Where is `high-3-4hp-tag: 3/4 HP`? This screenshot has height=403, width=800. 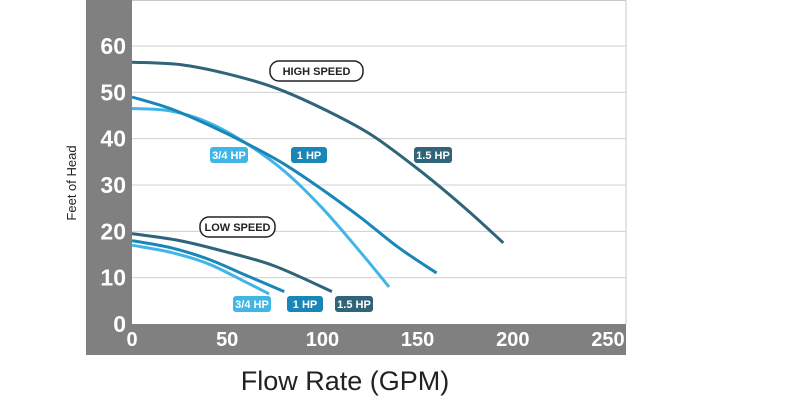
high-3-4hp-tag: 3/4 HP is located at coordinates (229, 155).